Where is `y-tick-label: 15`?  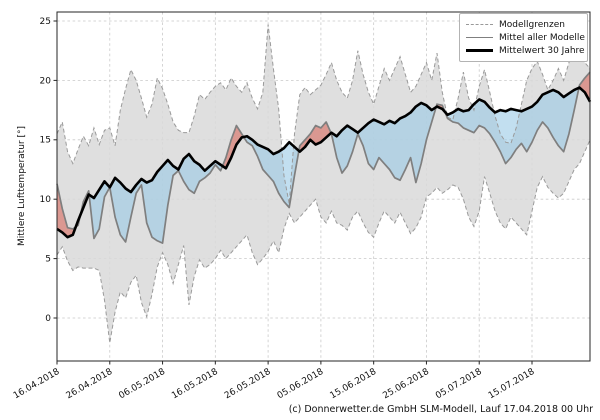 y-tick-label: 15 is located at coordinates (45, 141).